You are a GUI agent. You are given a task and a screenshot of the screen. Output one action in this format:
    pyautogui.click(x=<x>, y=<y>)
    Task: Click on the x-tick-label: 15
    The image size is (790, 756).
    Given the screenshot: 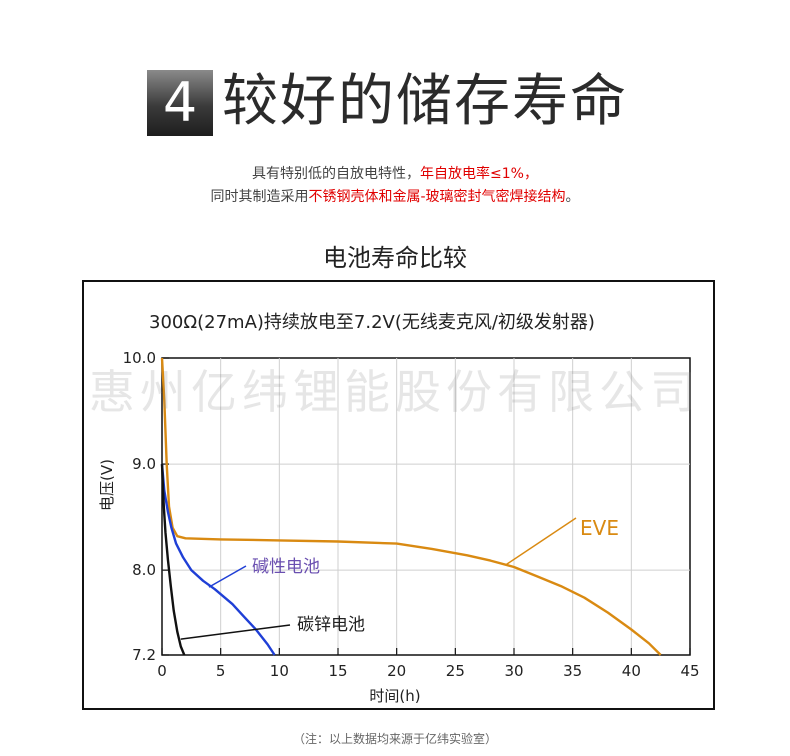 What is the action you would take?
    pyautogui.click(x=337, y=671)
    